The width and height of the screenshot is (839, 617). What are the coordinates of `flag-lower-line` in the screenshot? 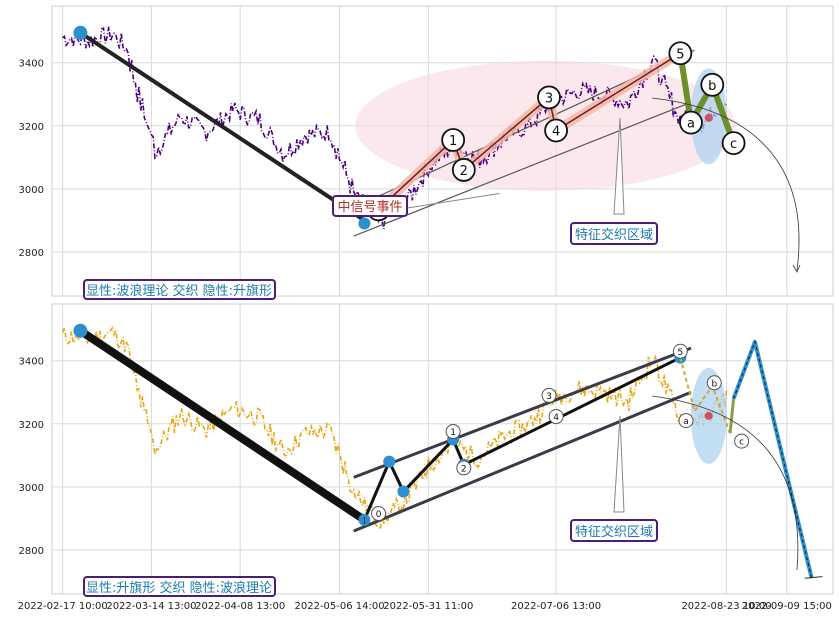 It's located at (522, 461).